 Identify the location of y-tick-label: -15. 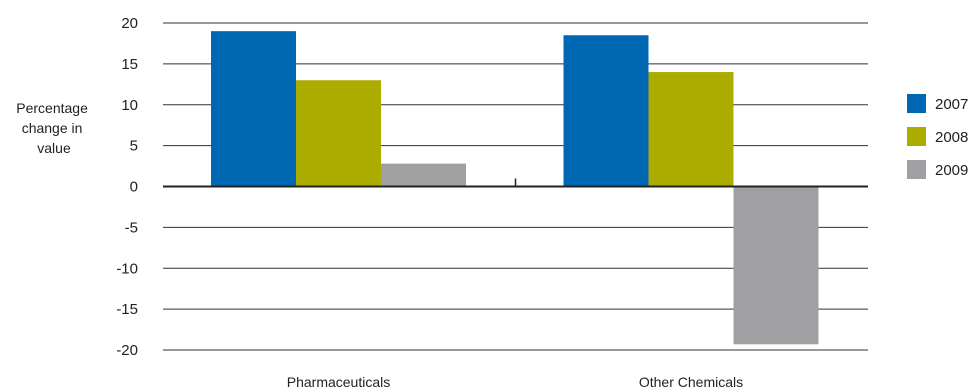
(127, 309).